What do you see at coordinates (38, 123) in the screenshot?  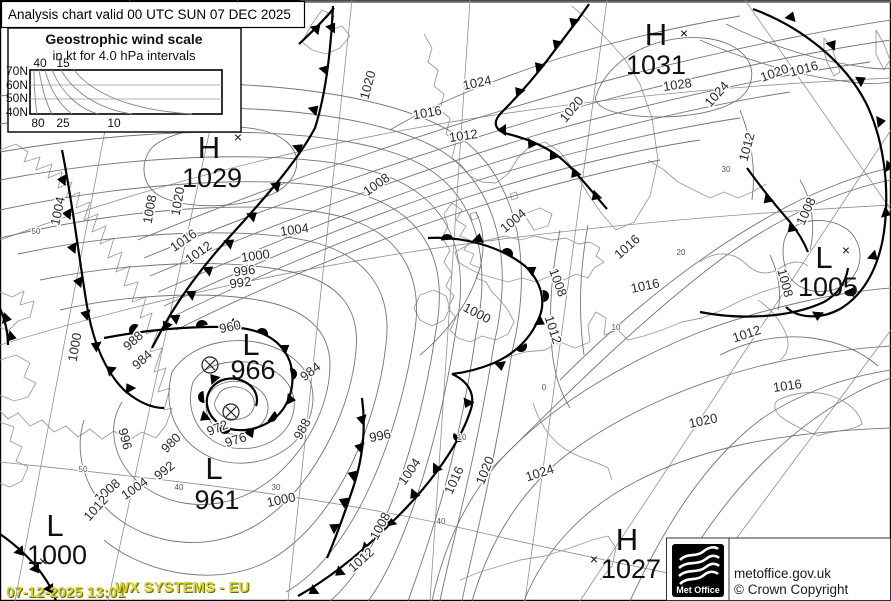 I see `wind-scale-bottom-tick: 80` at bounding box center [38, 123].